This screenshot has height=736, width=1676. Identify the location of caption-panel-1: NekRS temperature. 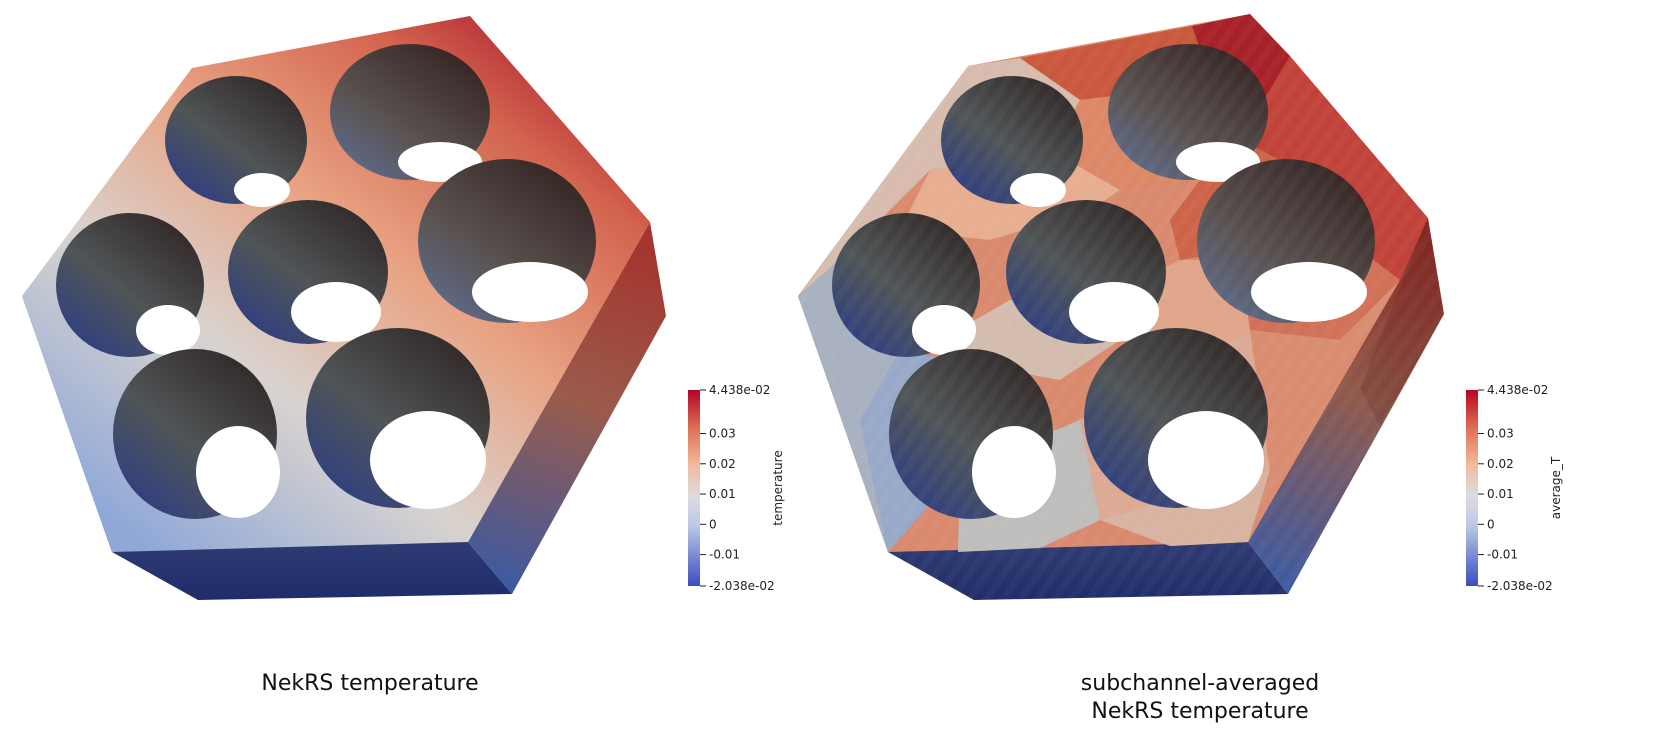
(370, 684).